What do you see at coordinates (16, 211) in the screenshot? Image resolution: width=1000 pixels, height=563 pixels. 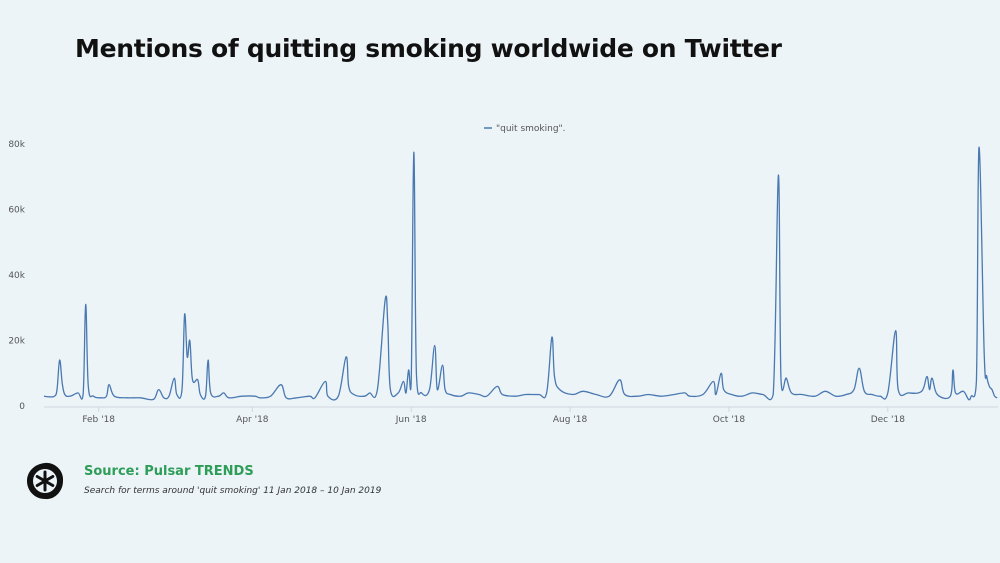 I see `y-tick-label: 60k` at bounding box center [16, 211].